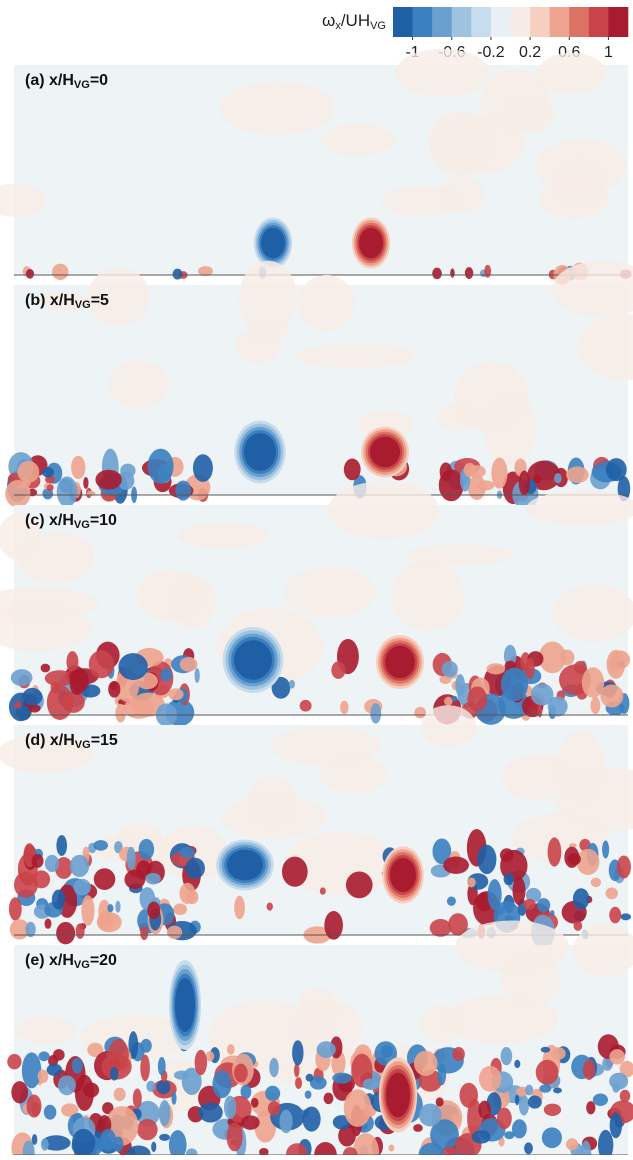 Image resolution: width=633 pixels, height=1160 pixels. What do you see at coordinates (185, 1005) in the screenshot?
I see `vortex-core` at bounding box center [185, 1005].